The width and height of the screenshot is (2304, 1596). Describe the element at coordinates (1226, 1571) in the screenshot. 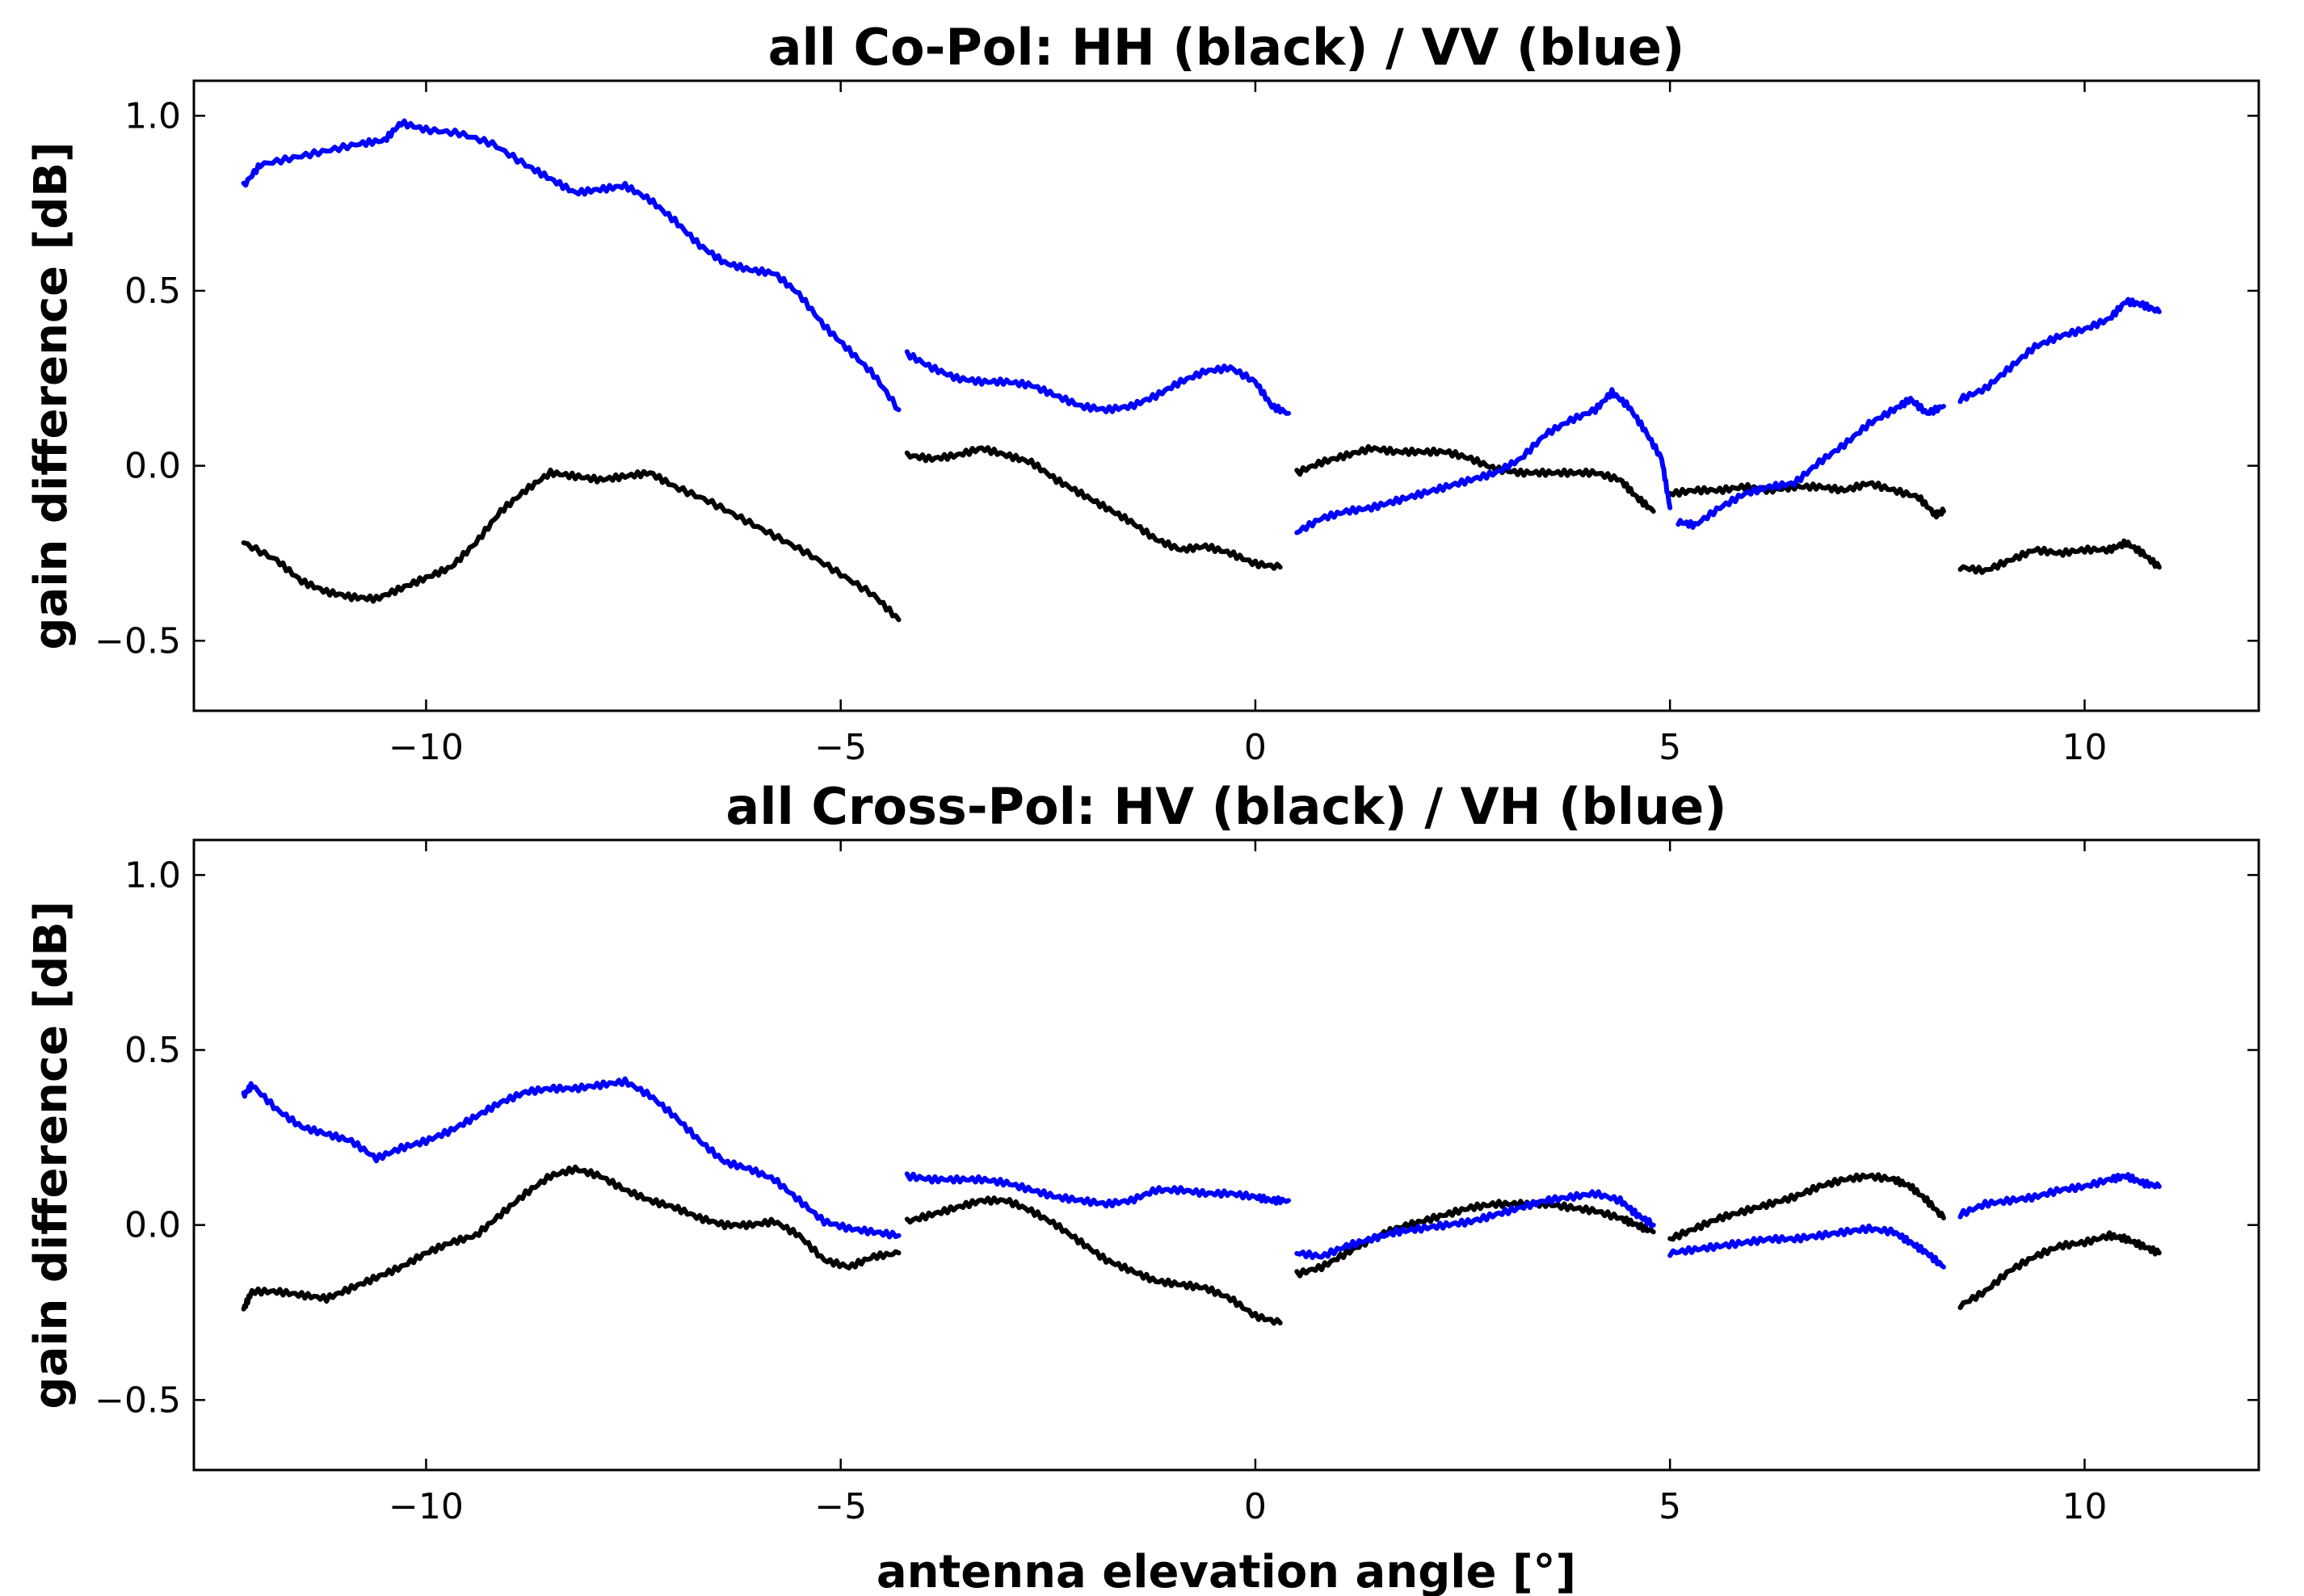

I see `x-axis-label: antenna elevation angle [°]` at that location.